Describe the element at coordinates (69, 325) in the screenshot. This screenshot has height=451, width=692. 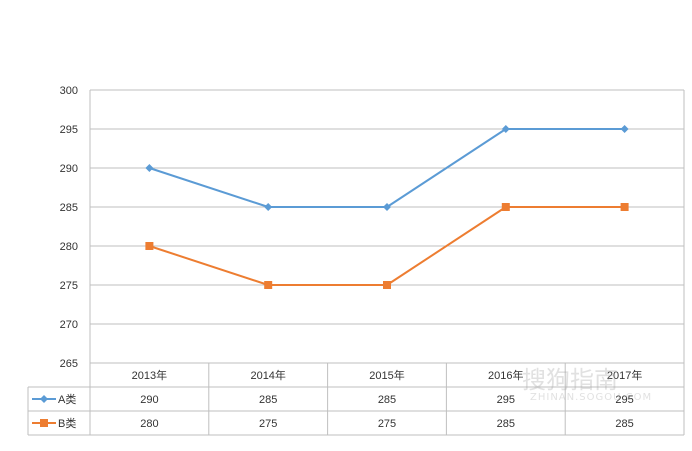
I see `y-tick-label: 270` at that location.